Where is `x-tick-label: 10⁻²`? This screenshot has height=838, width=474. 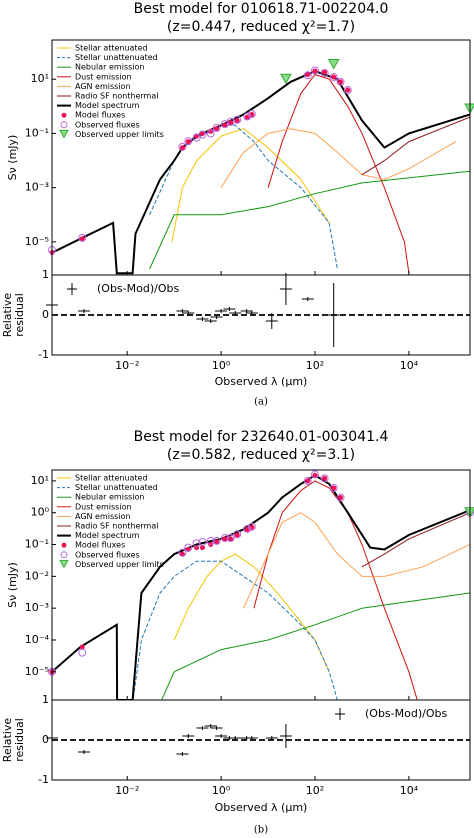 x-tick-label: 10⁻² is located at coordinates (127, 365).